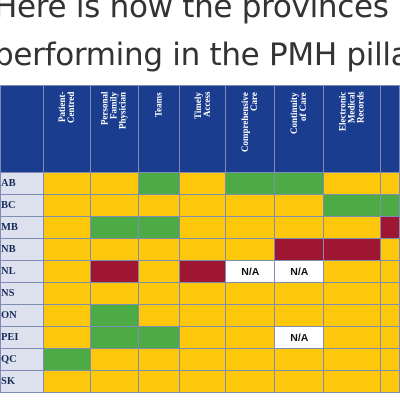 The height and width of the screenshot is (400, 400). I want to click on column-header: Comprehensive Care, so click(250, 129).